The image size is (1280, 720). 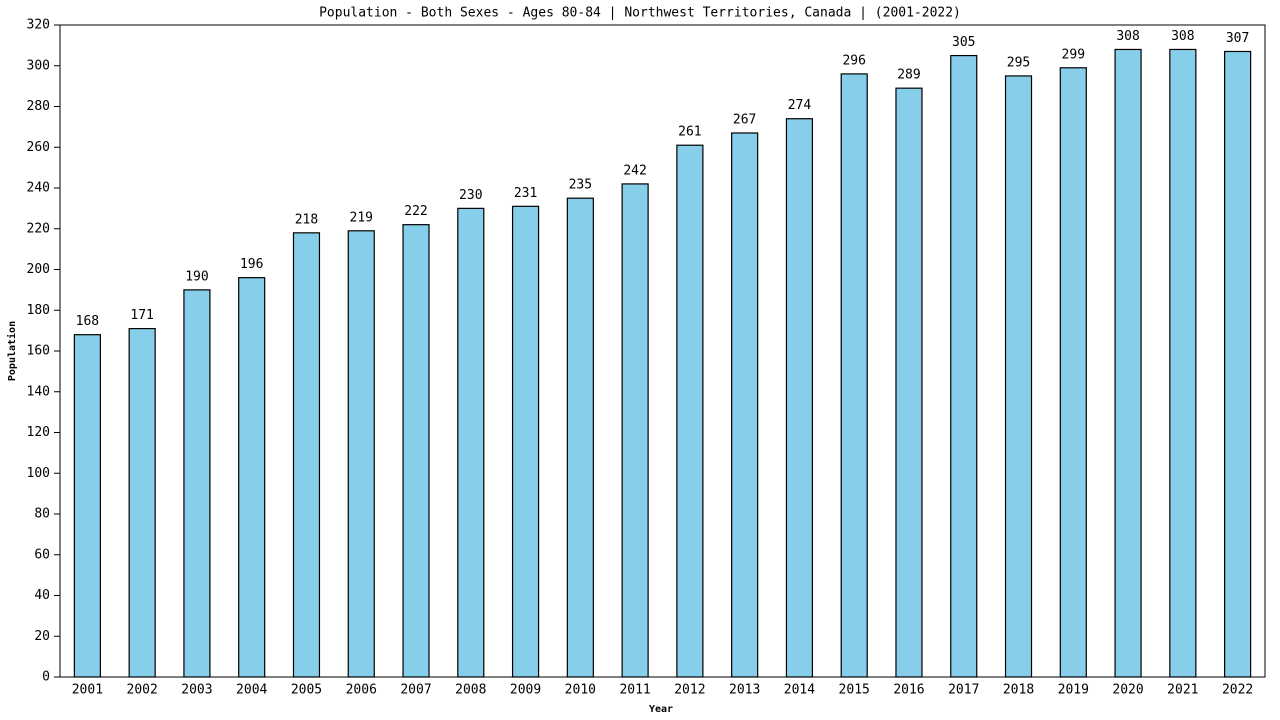 What do you see at coordinates (963, 690) in the screenshot?
I see `x-tick-label: 2017` at bounding box center [963, 690].